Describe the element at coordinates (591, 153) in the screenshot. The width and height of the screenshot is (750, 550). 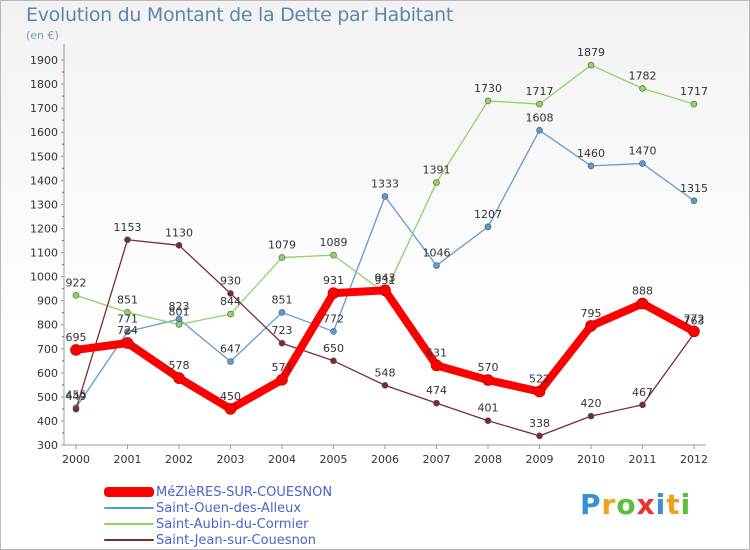
I see `data-label: 1460` at that location.